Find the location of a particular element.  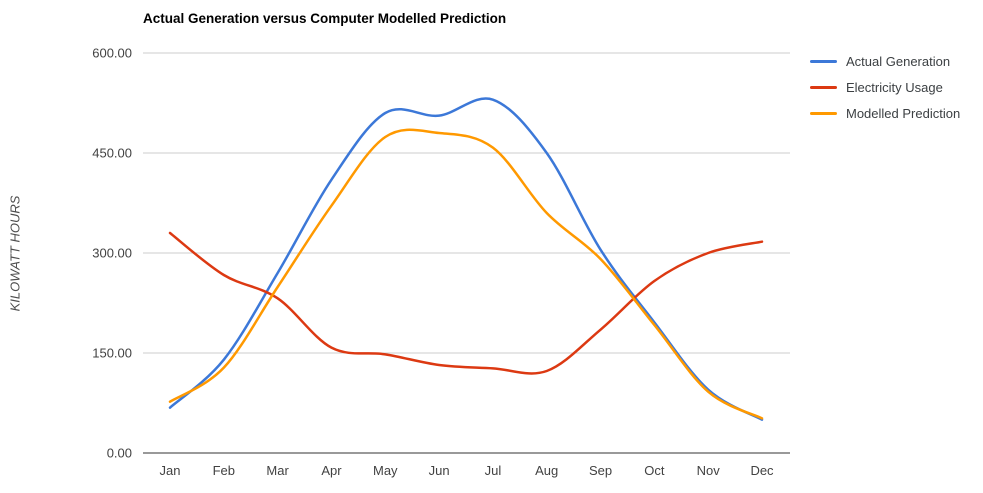

y-tick-label: 450.00 is located at coordinates (112, 153).